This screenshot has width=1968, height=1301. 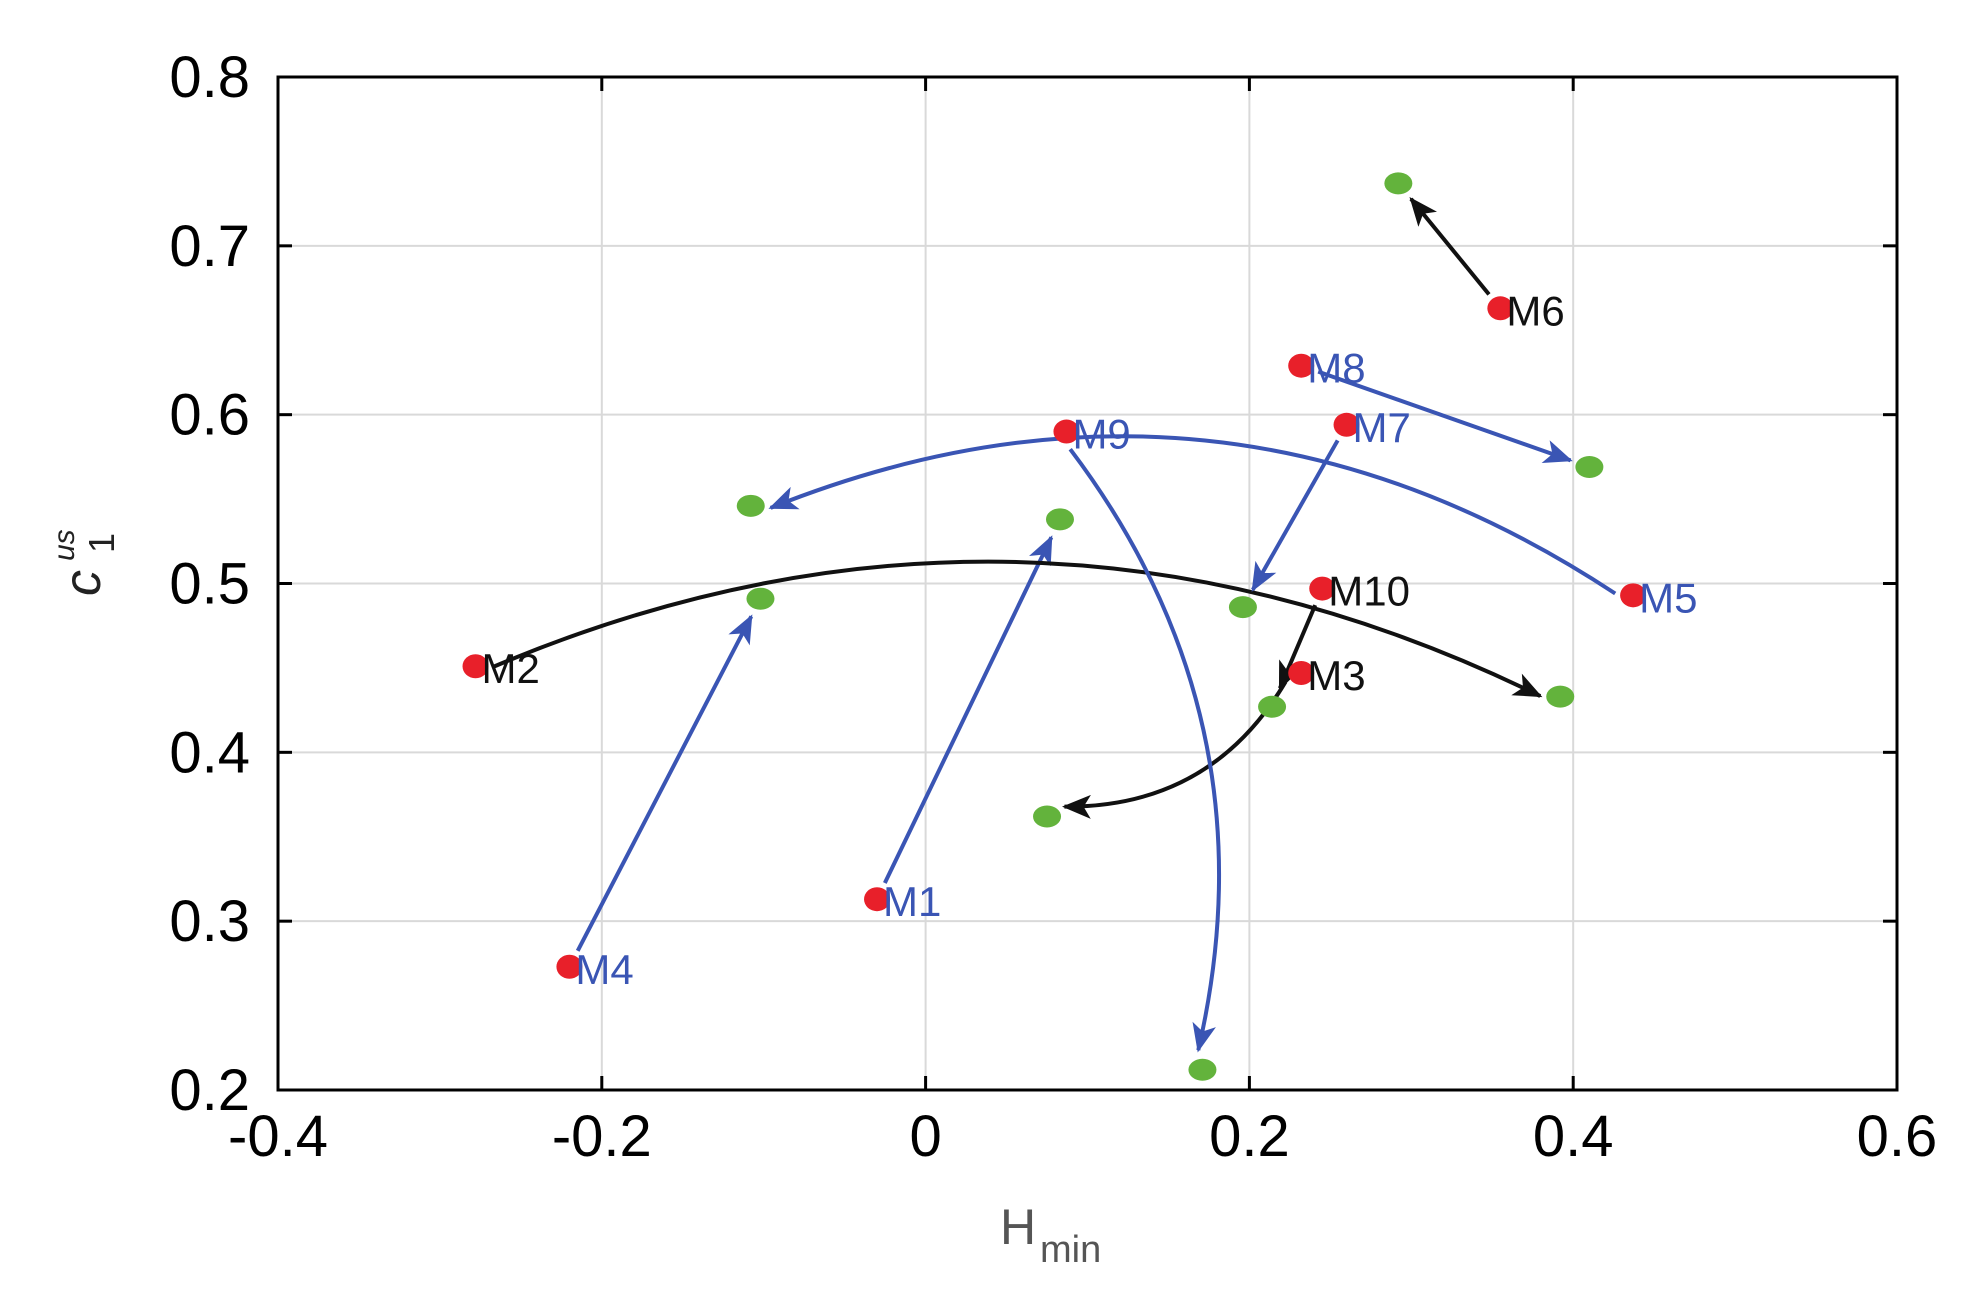 What do you see at coordinates (209, 921) in the screenshot?
I see `y-tick-label: 0.3` at bounding box center [209, 921].